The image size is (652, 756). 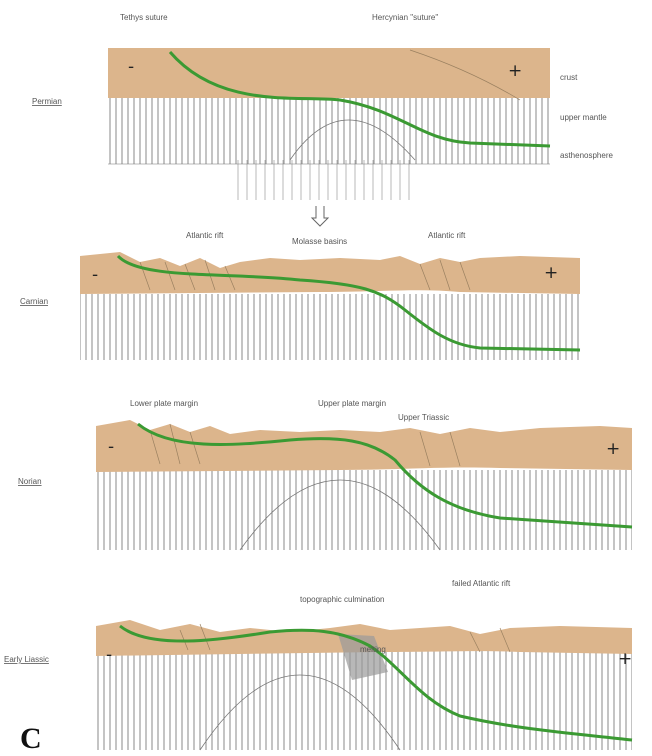 I want to click on rift-fault, so click(x=305, y=445).